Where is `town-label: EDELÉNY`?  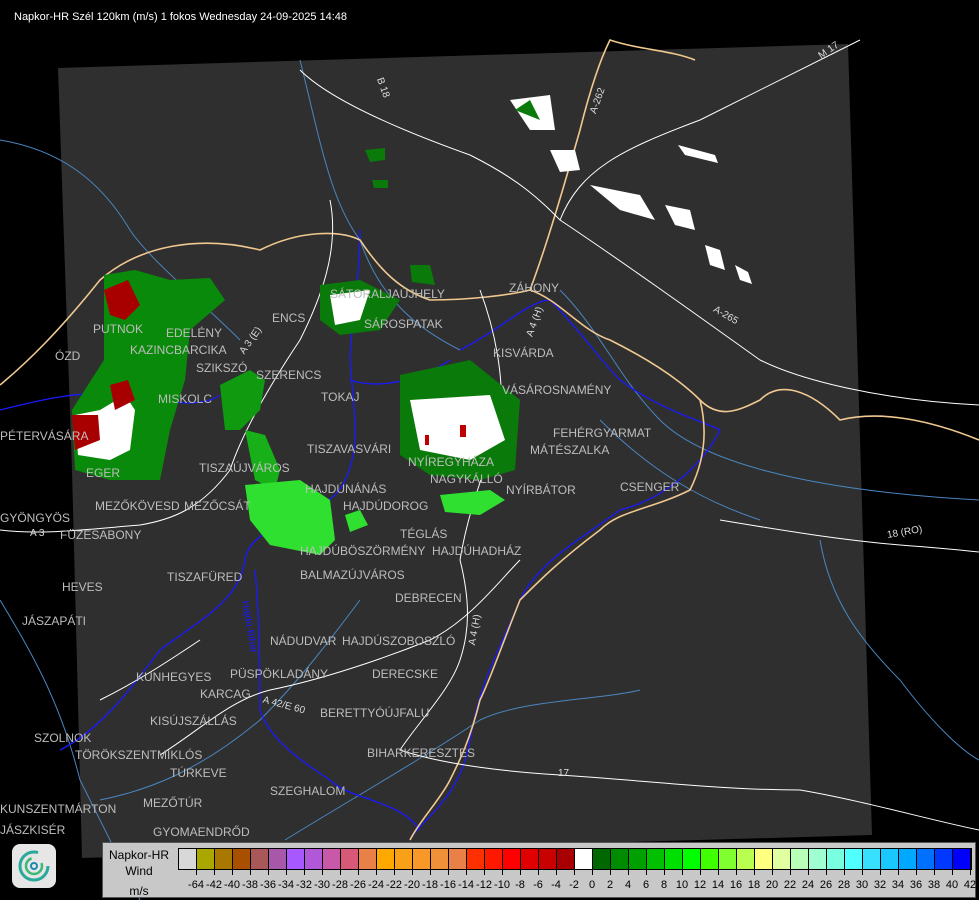 town-label: EDELÉNY is located at coordinates (194, 333).